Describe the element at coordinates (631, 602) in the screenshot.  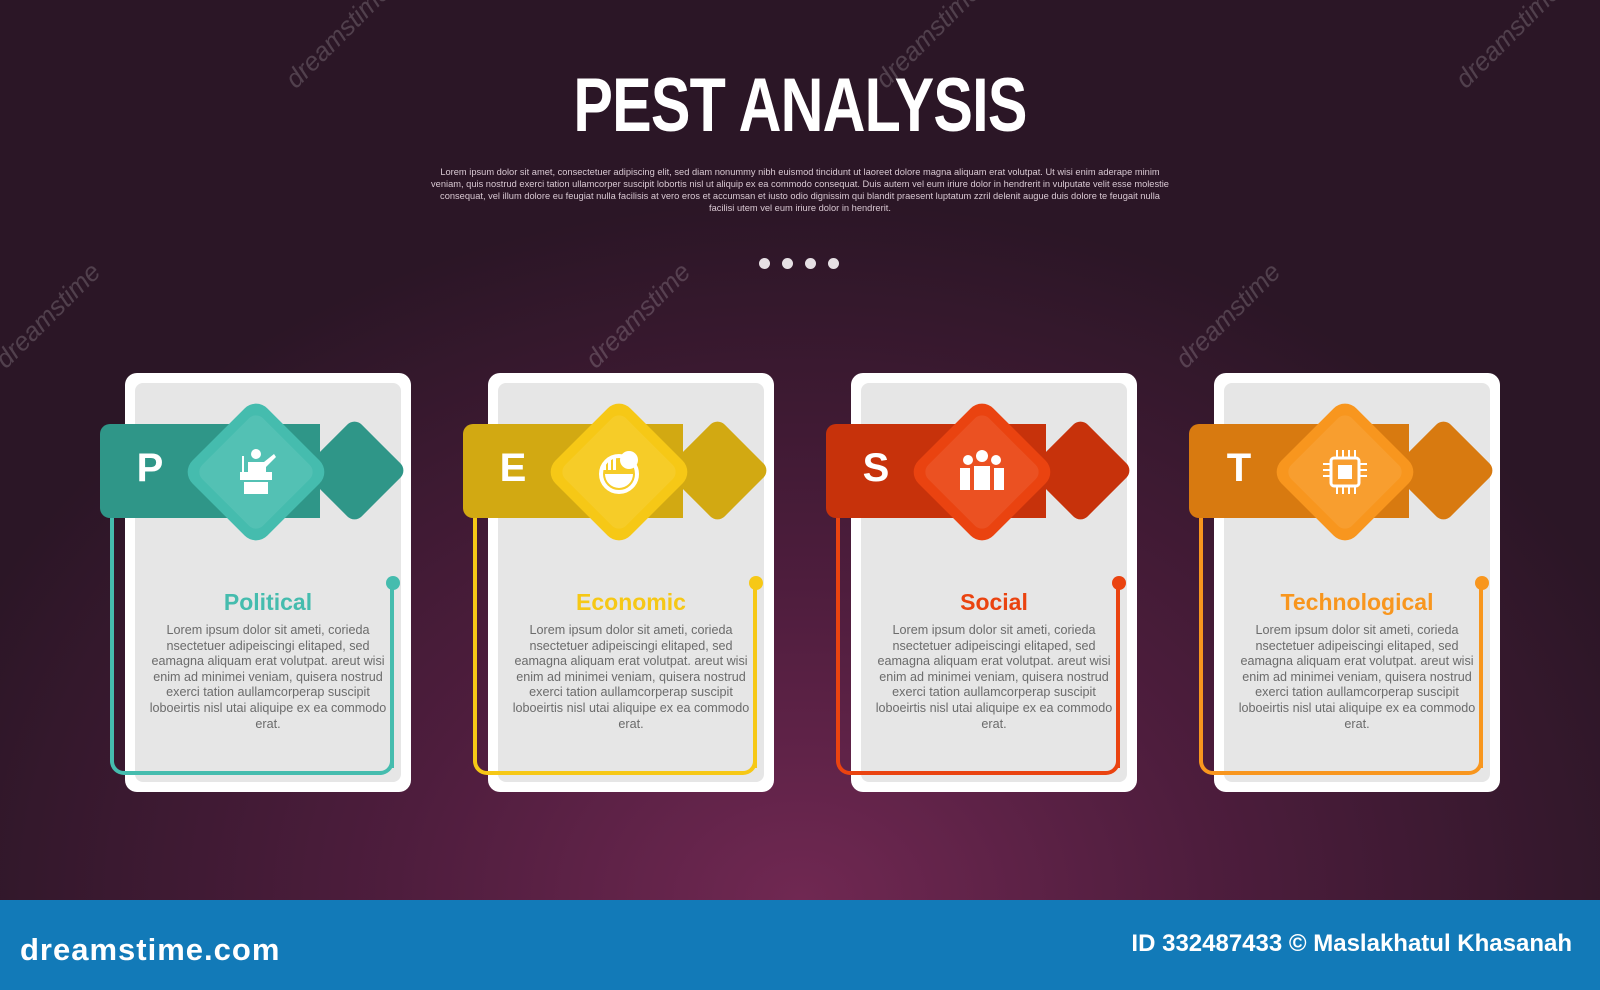
I see `card-title: Economic` at that location.